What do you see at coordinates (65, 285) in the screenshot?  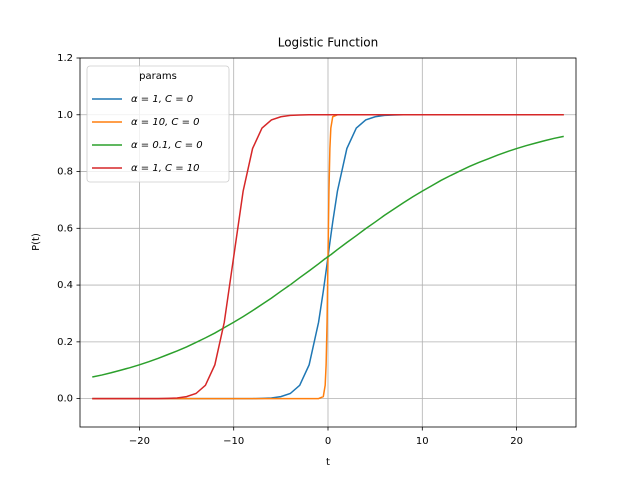 I see `y-tick-label: 0.4` at bounding box center [65, 285].